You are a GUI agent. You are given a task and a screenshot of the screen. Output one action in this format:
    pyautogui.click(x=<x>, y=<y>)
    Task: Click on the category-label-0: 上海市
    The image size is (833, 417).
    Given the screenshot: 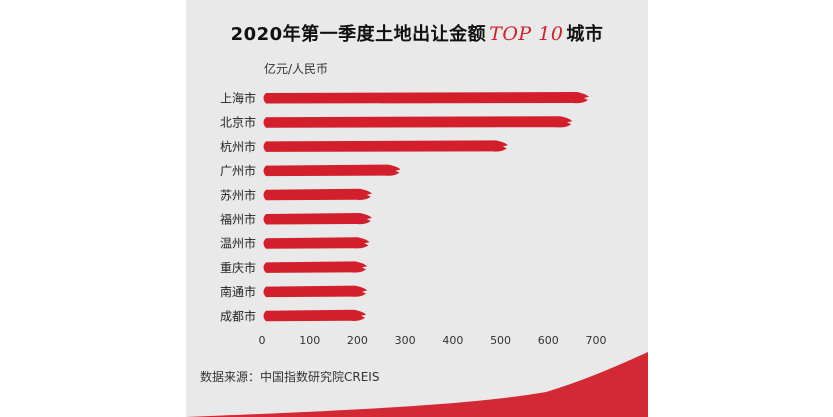 What is the action you would take?
    pyautogui.click(x=238, y=98)
    